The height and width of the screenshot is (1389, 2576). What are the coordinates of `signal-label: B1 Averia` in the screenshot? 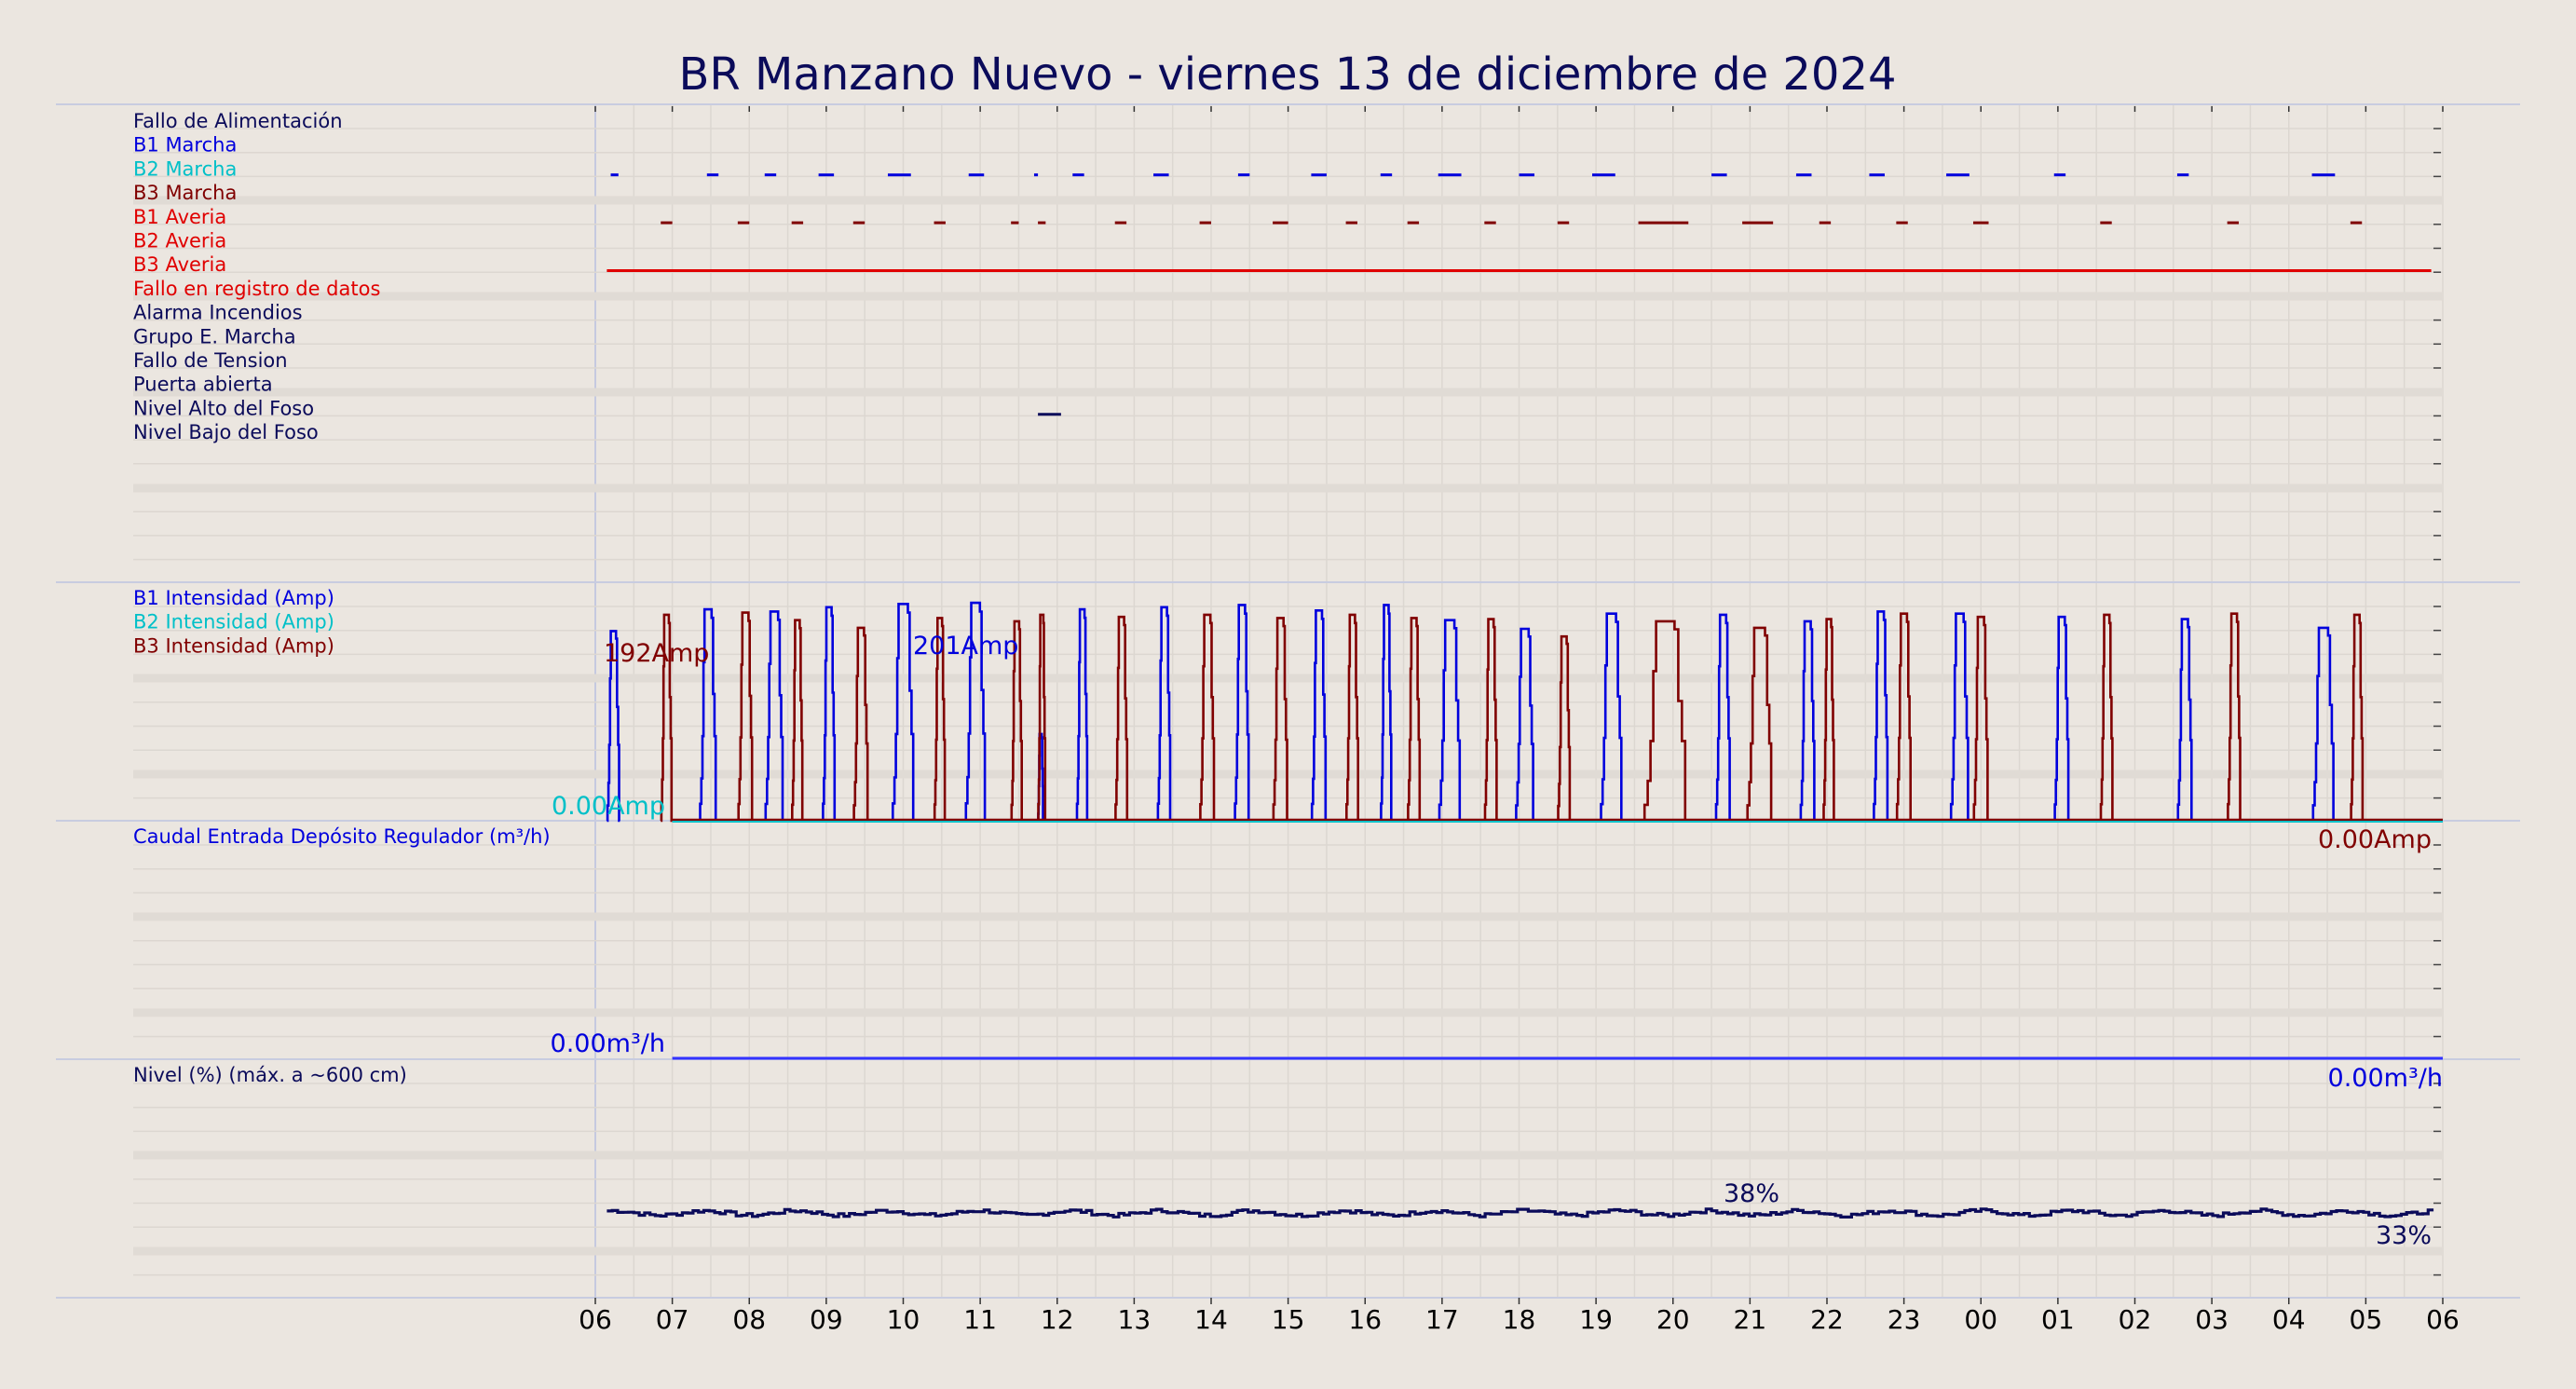 It's located at (179, 217).